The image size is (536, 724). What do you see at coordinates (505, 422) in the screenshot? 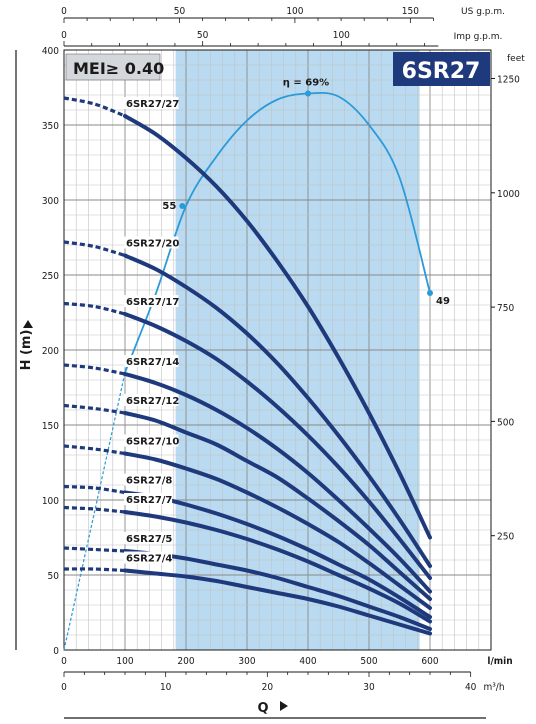
I see `feet-tick-label: 500` at bounding box center [505, 422].